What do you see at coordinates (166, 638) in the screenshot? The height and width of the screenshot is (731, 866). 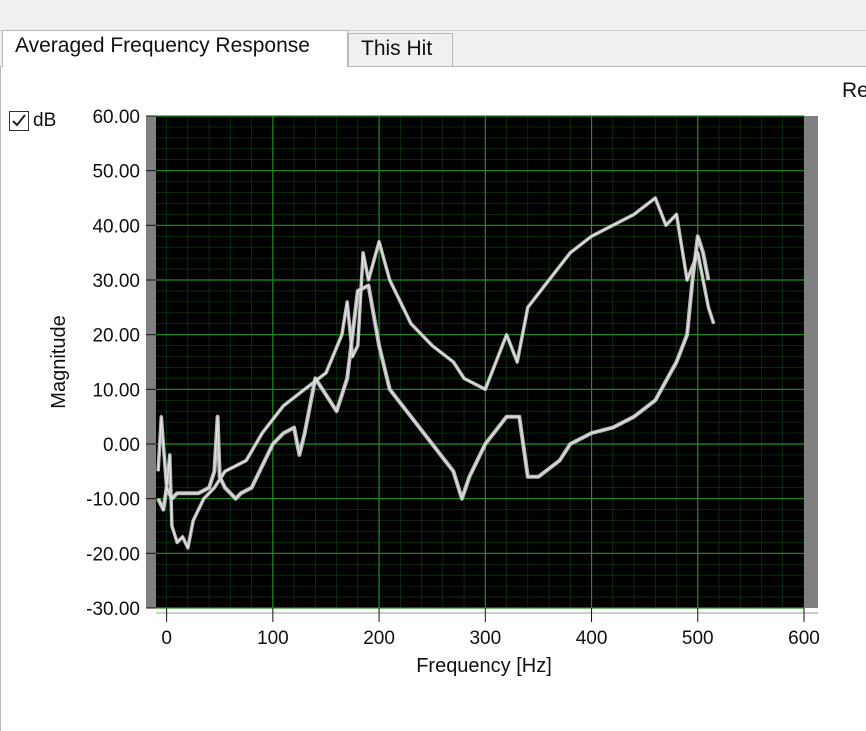 I see `x-tick-label: 0` at bounding box center [166, 638].